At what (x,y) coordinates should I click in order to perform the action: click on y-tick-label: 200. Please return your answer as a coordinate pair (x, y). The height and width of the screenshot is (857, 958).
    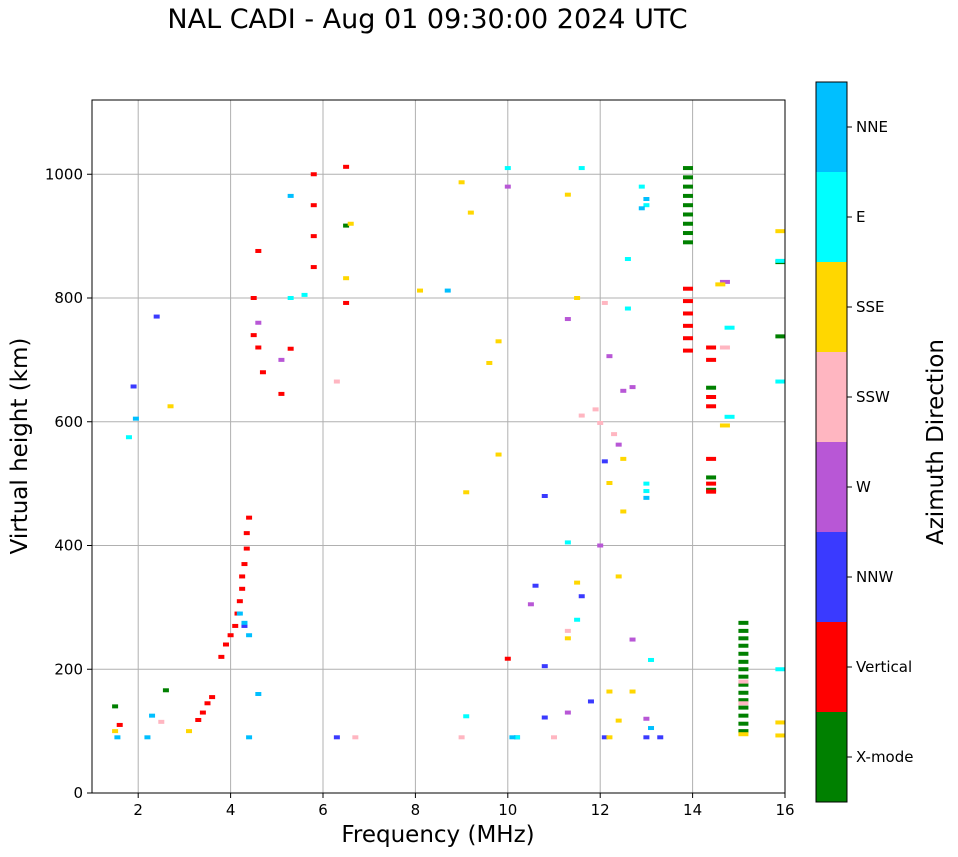
    Looking at the image, I should click on (68, 669).